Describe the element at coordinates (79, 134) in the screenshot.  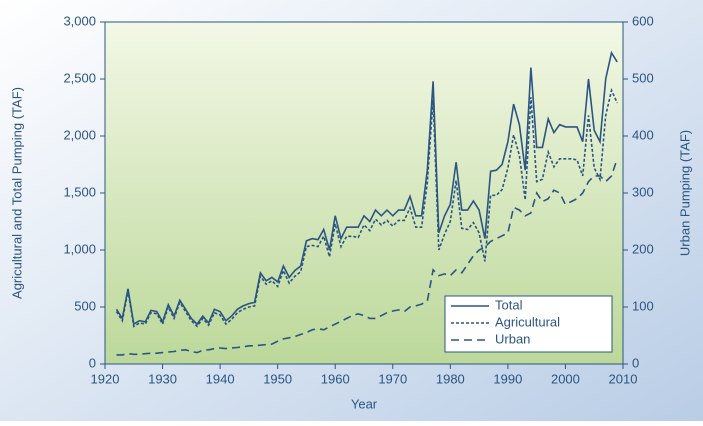
I see `y-tick-label: 2,000` at that location.